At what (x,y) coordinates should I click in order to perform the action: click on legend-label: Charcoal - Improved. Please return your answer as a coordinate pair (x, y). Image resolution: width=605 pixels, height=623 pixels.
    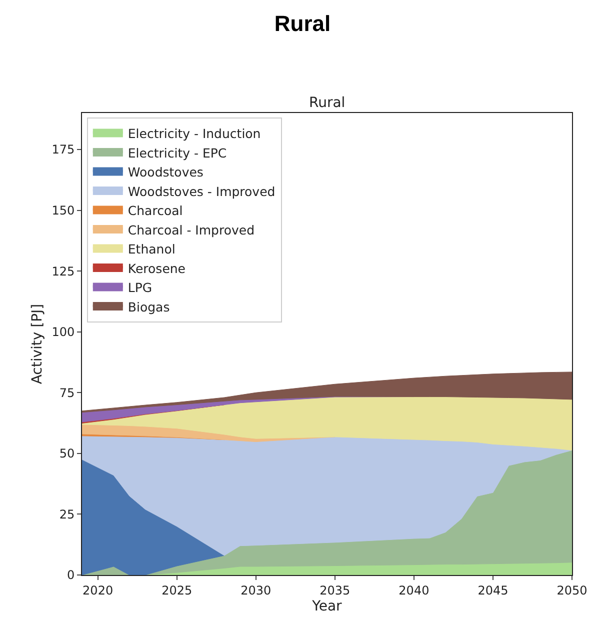
    Looking at the image, I should click on (191, 230).